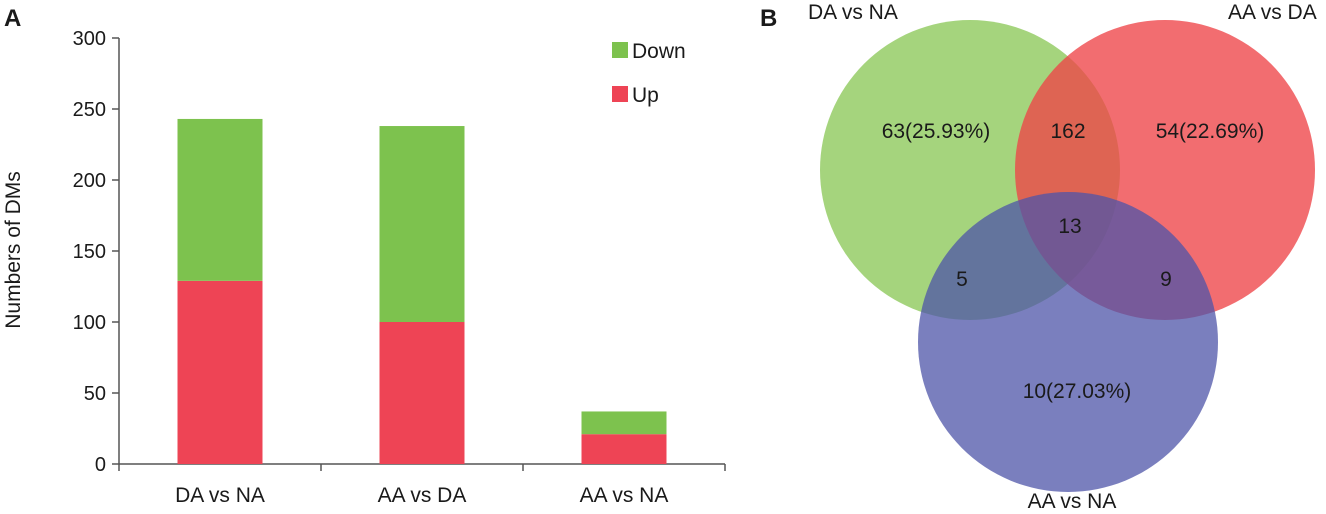 Image resolution: width=1326 pixels, height=514 pixels. I want to click on panel-letter-b: B, so click(768, 18).